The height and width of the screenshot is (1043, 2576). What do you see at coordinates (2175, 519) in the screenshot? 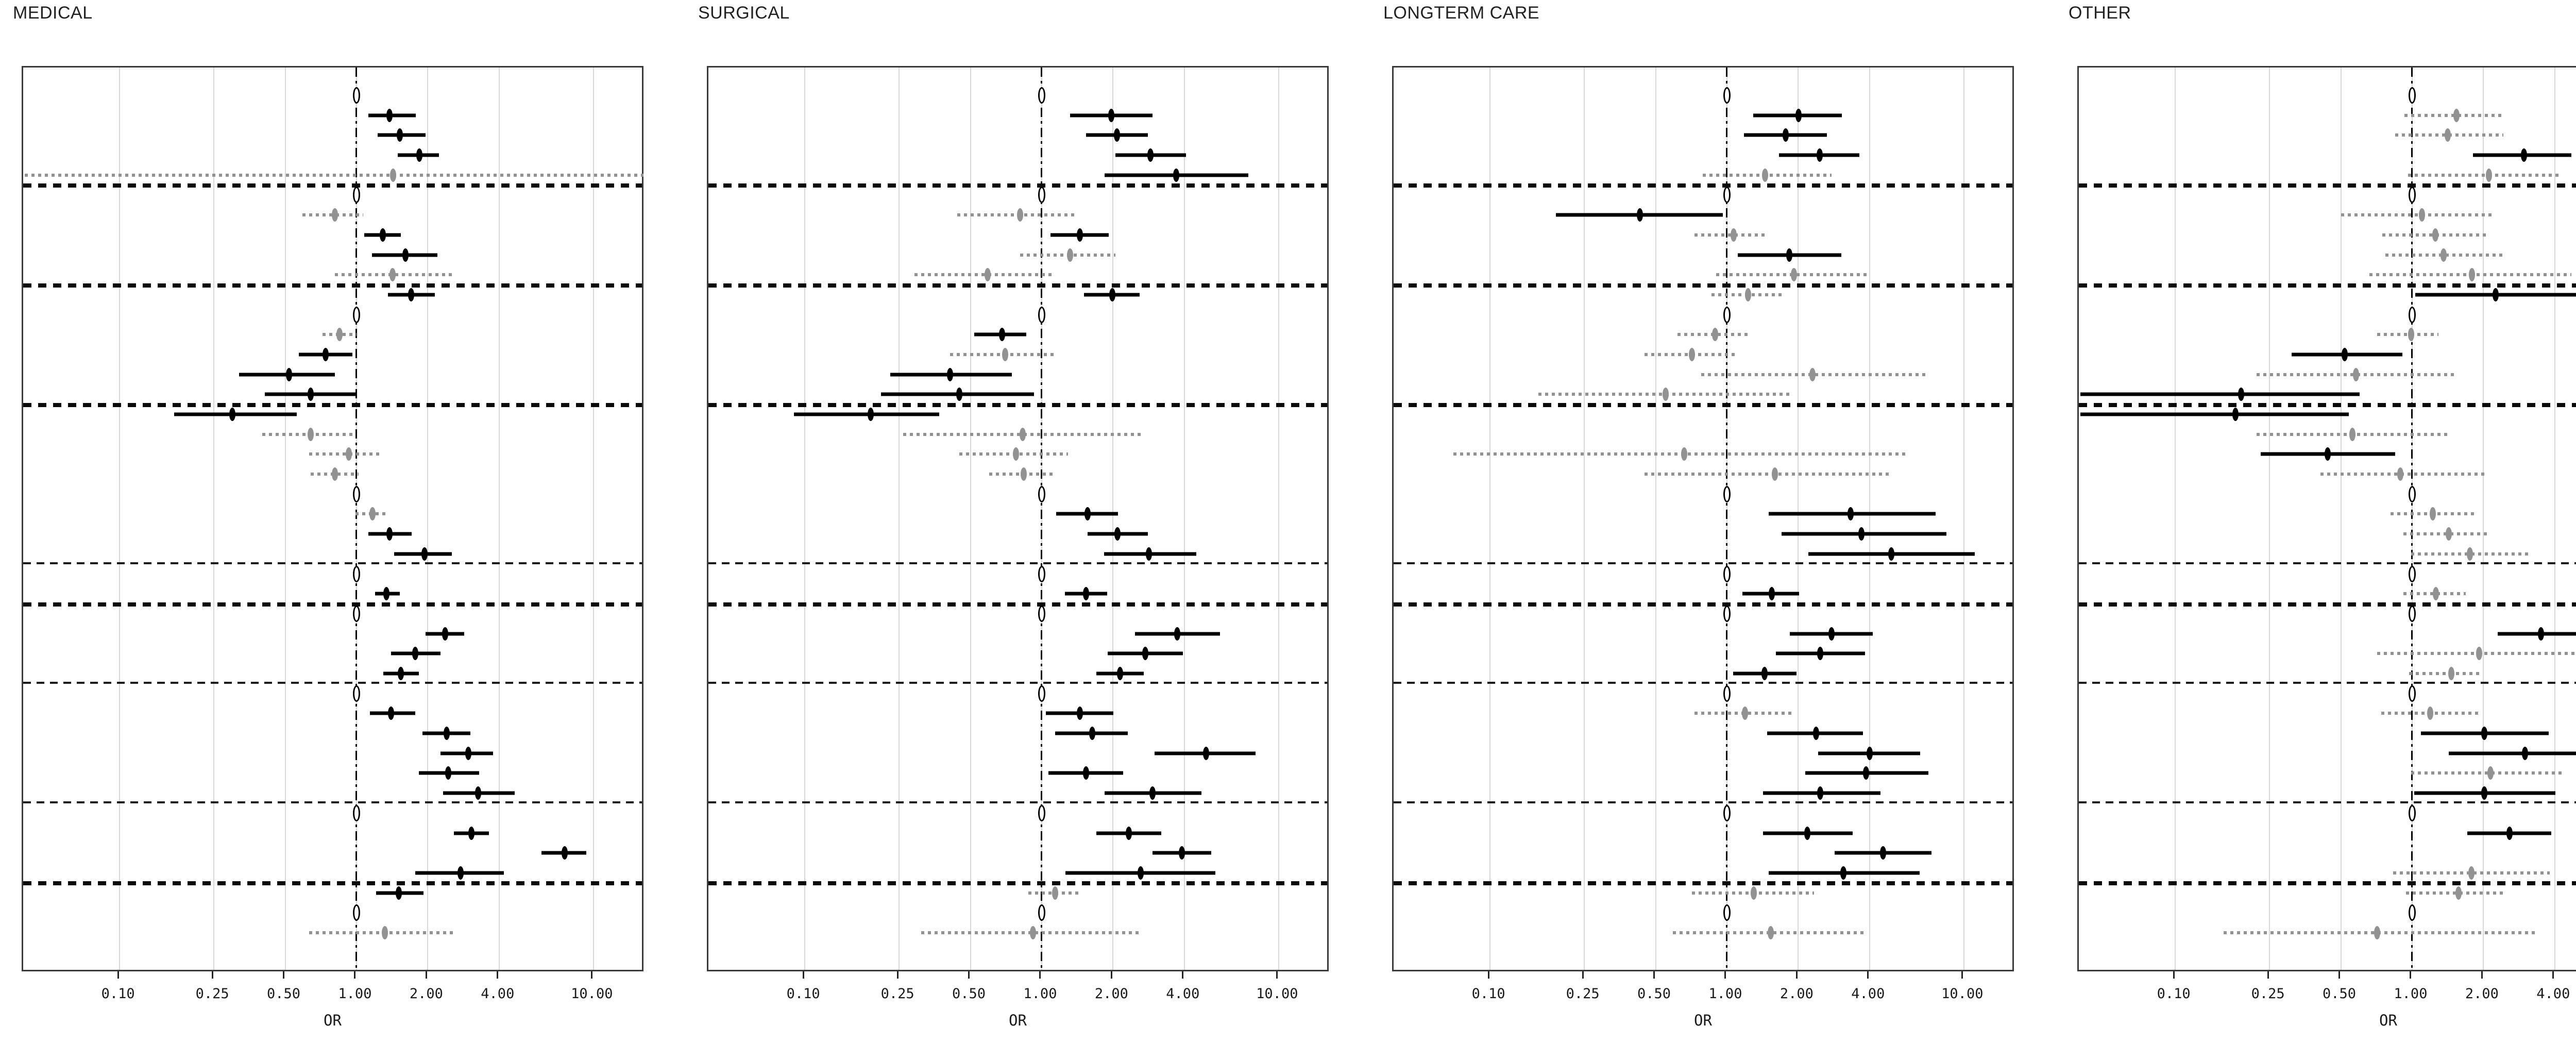
I see `grid-line-0.10` at bounding box center [2175, 519].